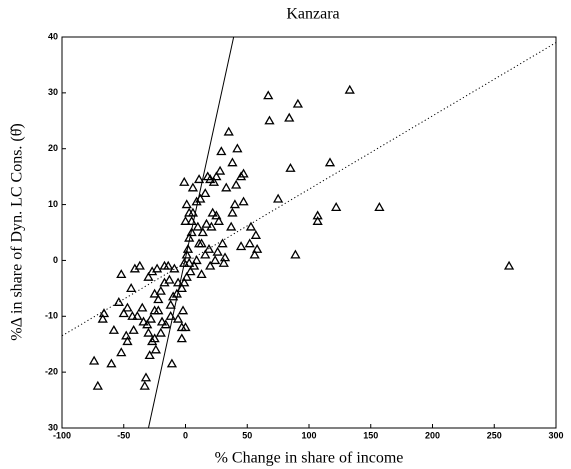 This screenshot has height=469, width=571. What do you see at coordinates (51, 372) in the screenshot?
I see `y-tick-label: -20` at bounding box center [51, 372].